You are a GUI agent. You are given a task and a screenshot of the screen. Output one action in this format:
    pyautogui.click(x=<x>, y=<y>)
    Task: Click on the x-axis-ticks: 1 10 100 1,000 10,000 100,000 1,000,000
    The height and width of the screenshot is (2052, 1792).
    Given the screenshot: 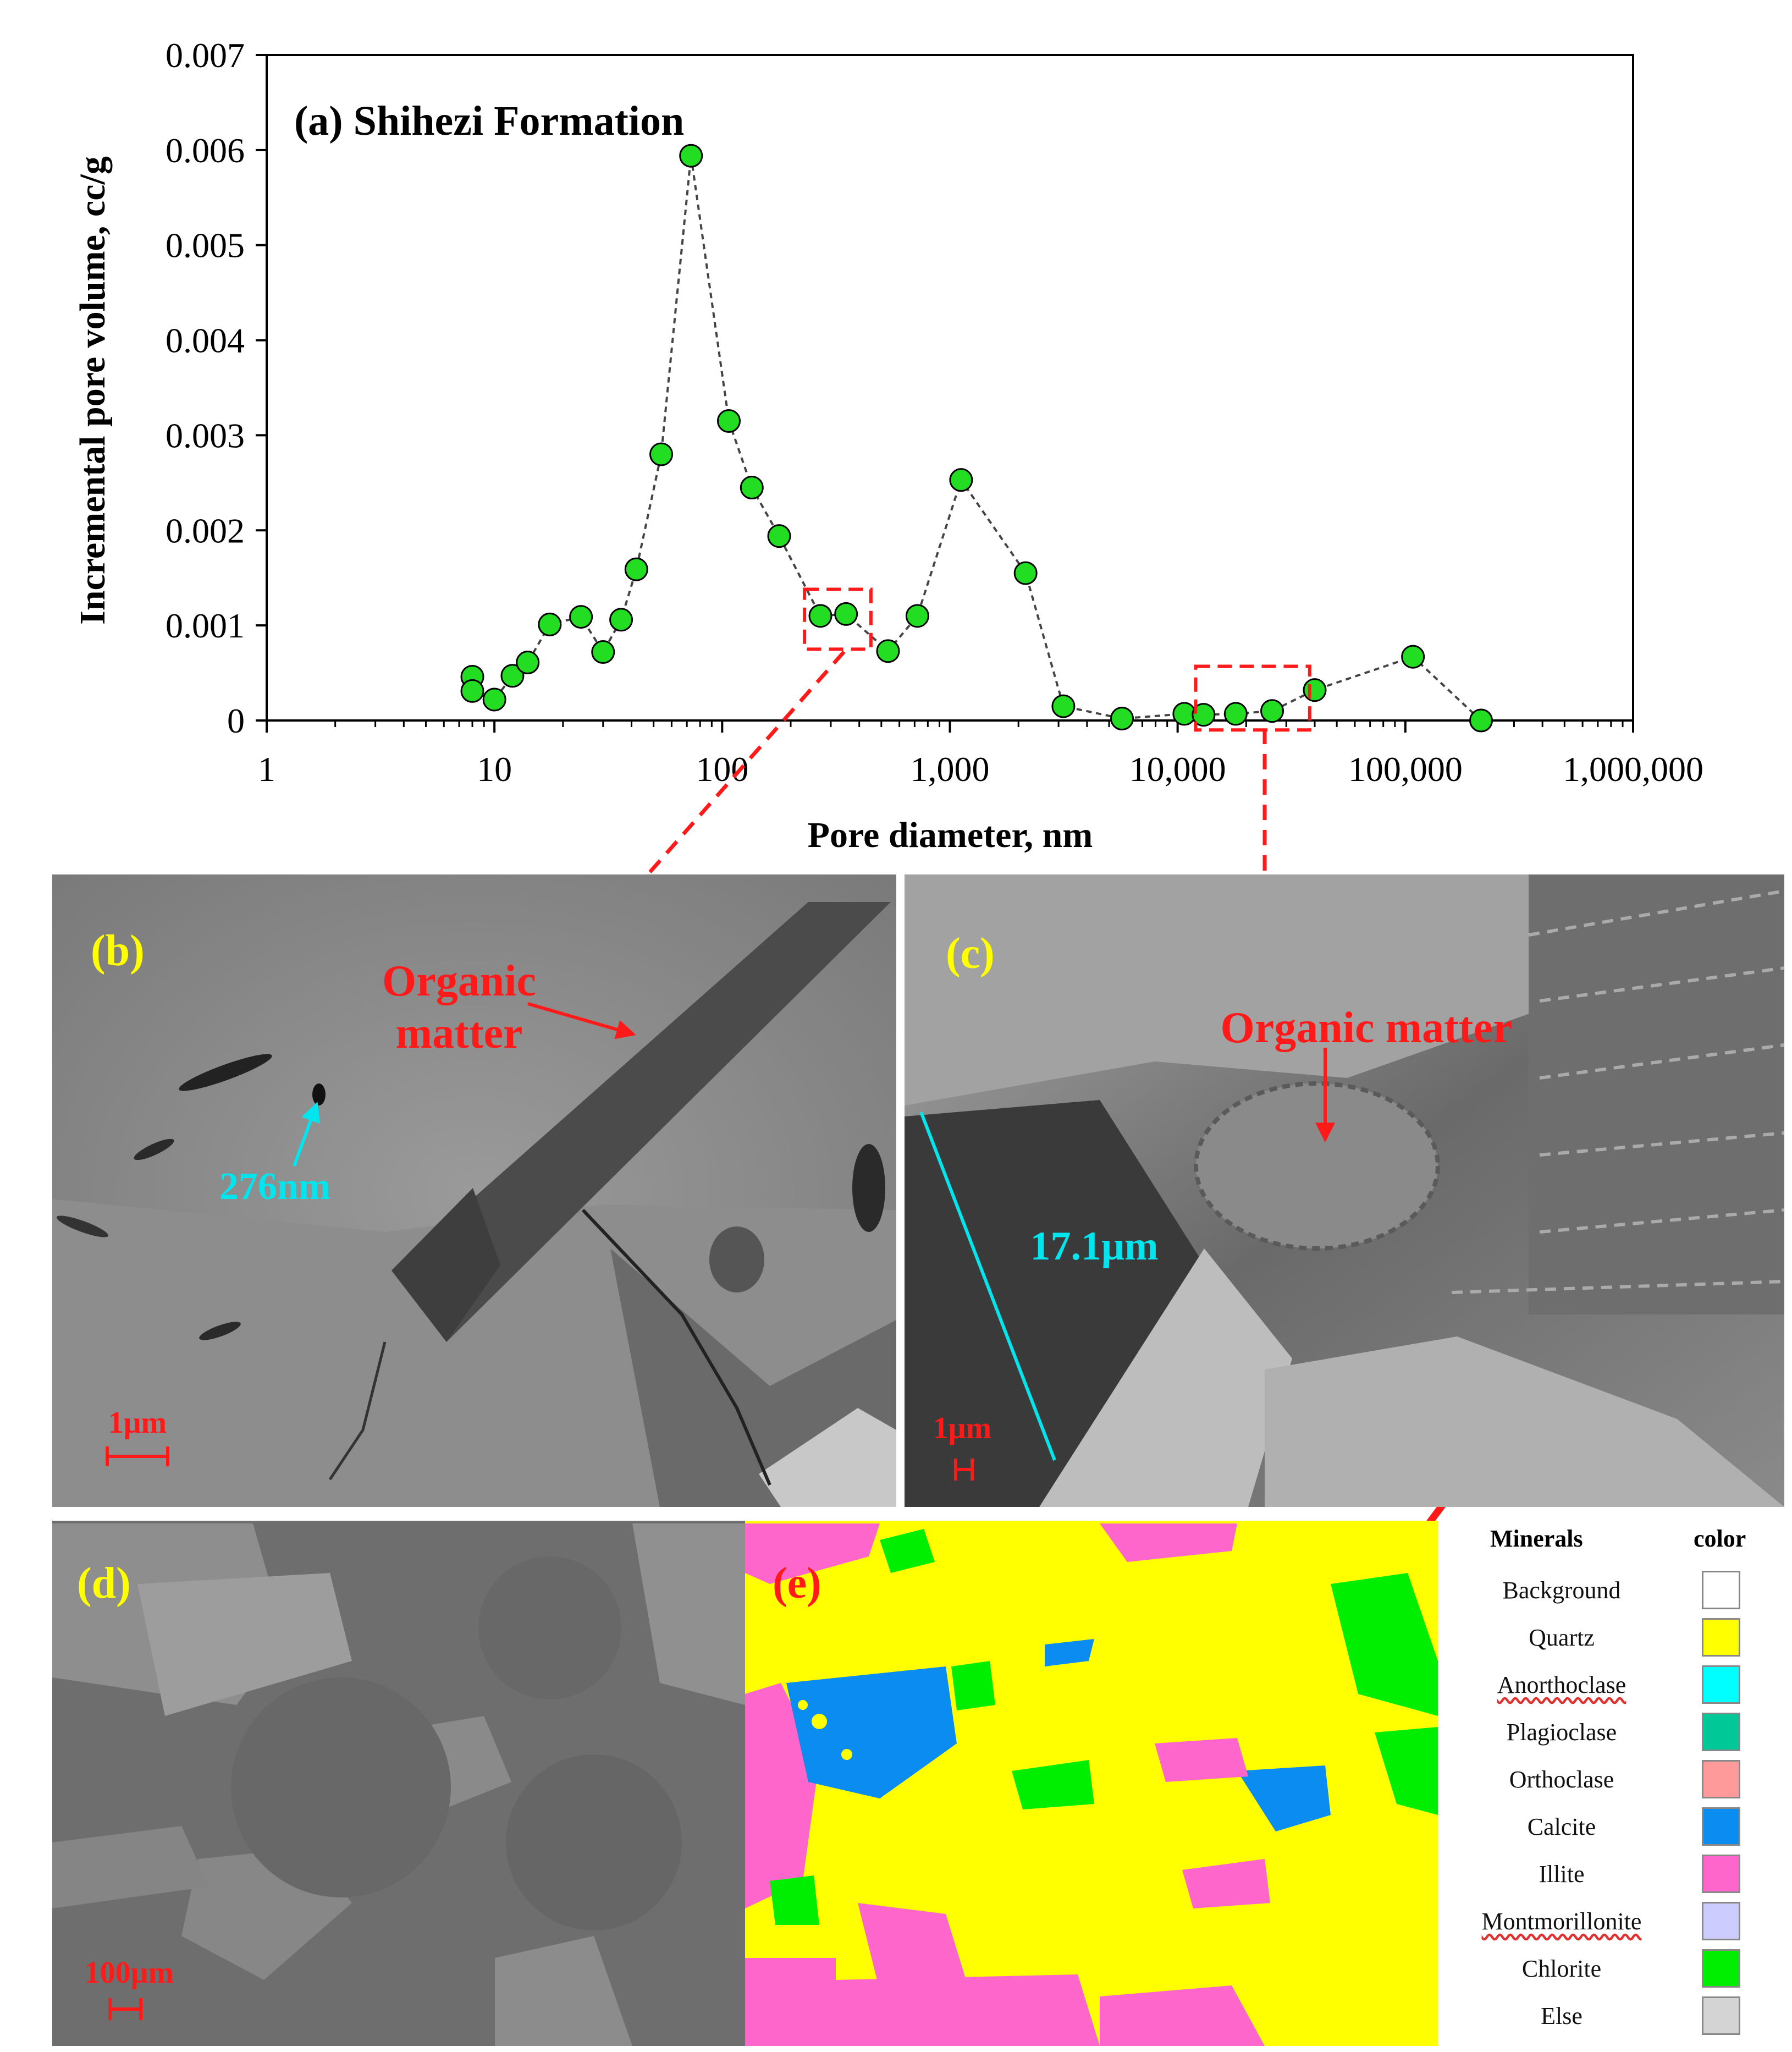 What is the action you would take?
    pyautogui.click(x=980, y=754)
    